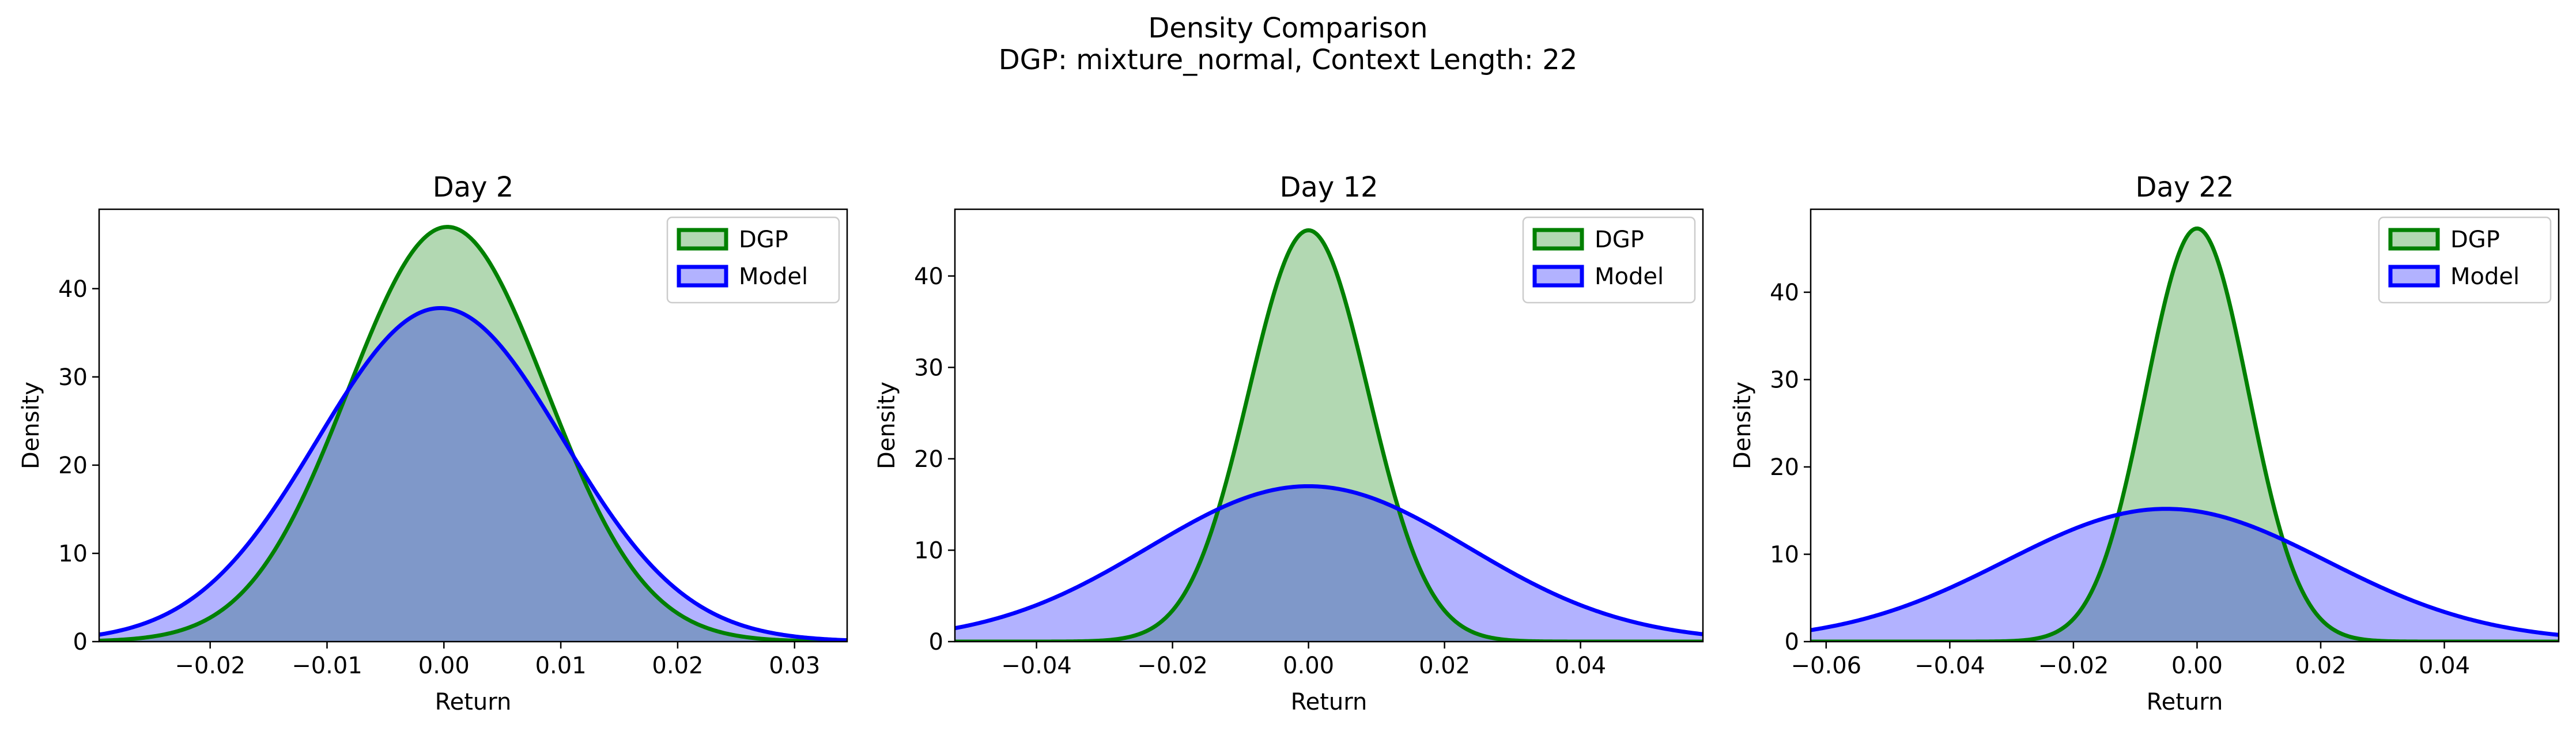  I want to click on x-tick-label: 0.03, so click(794, 666).